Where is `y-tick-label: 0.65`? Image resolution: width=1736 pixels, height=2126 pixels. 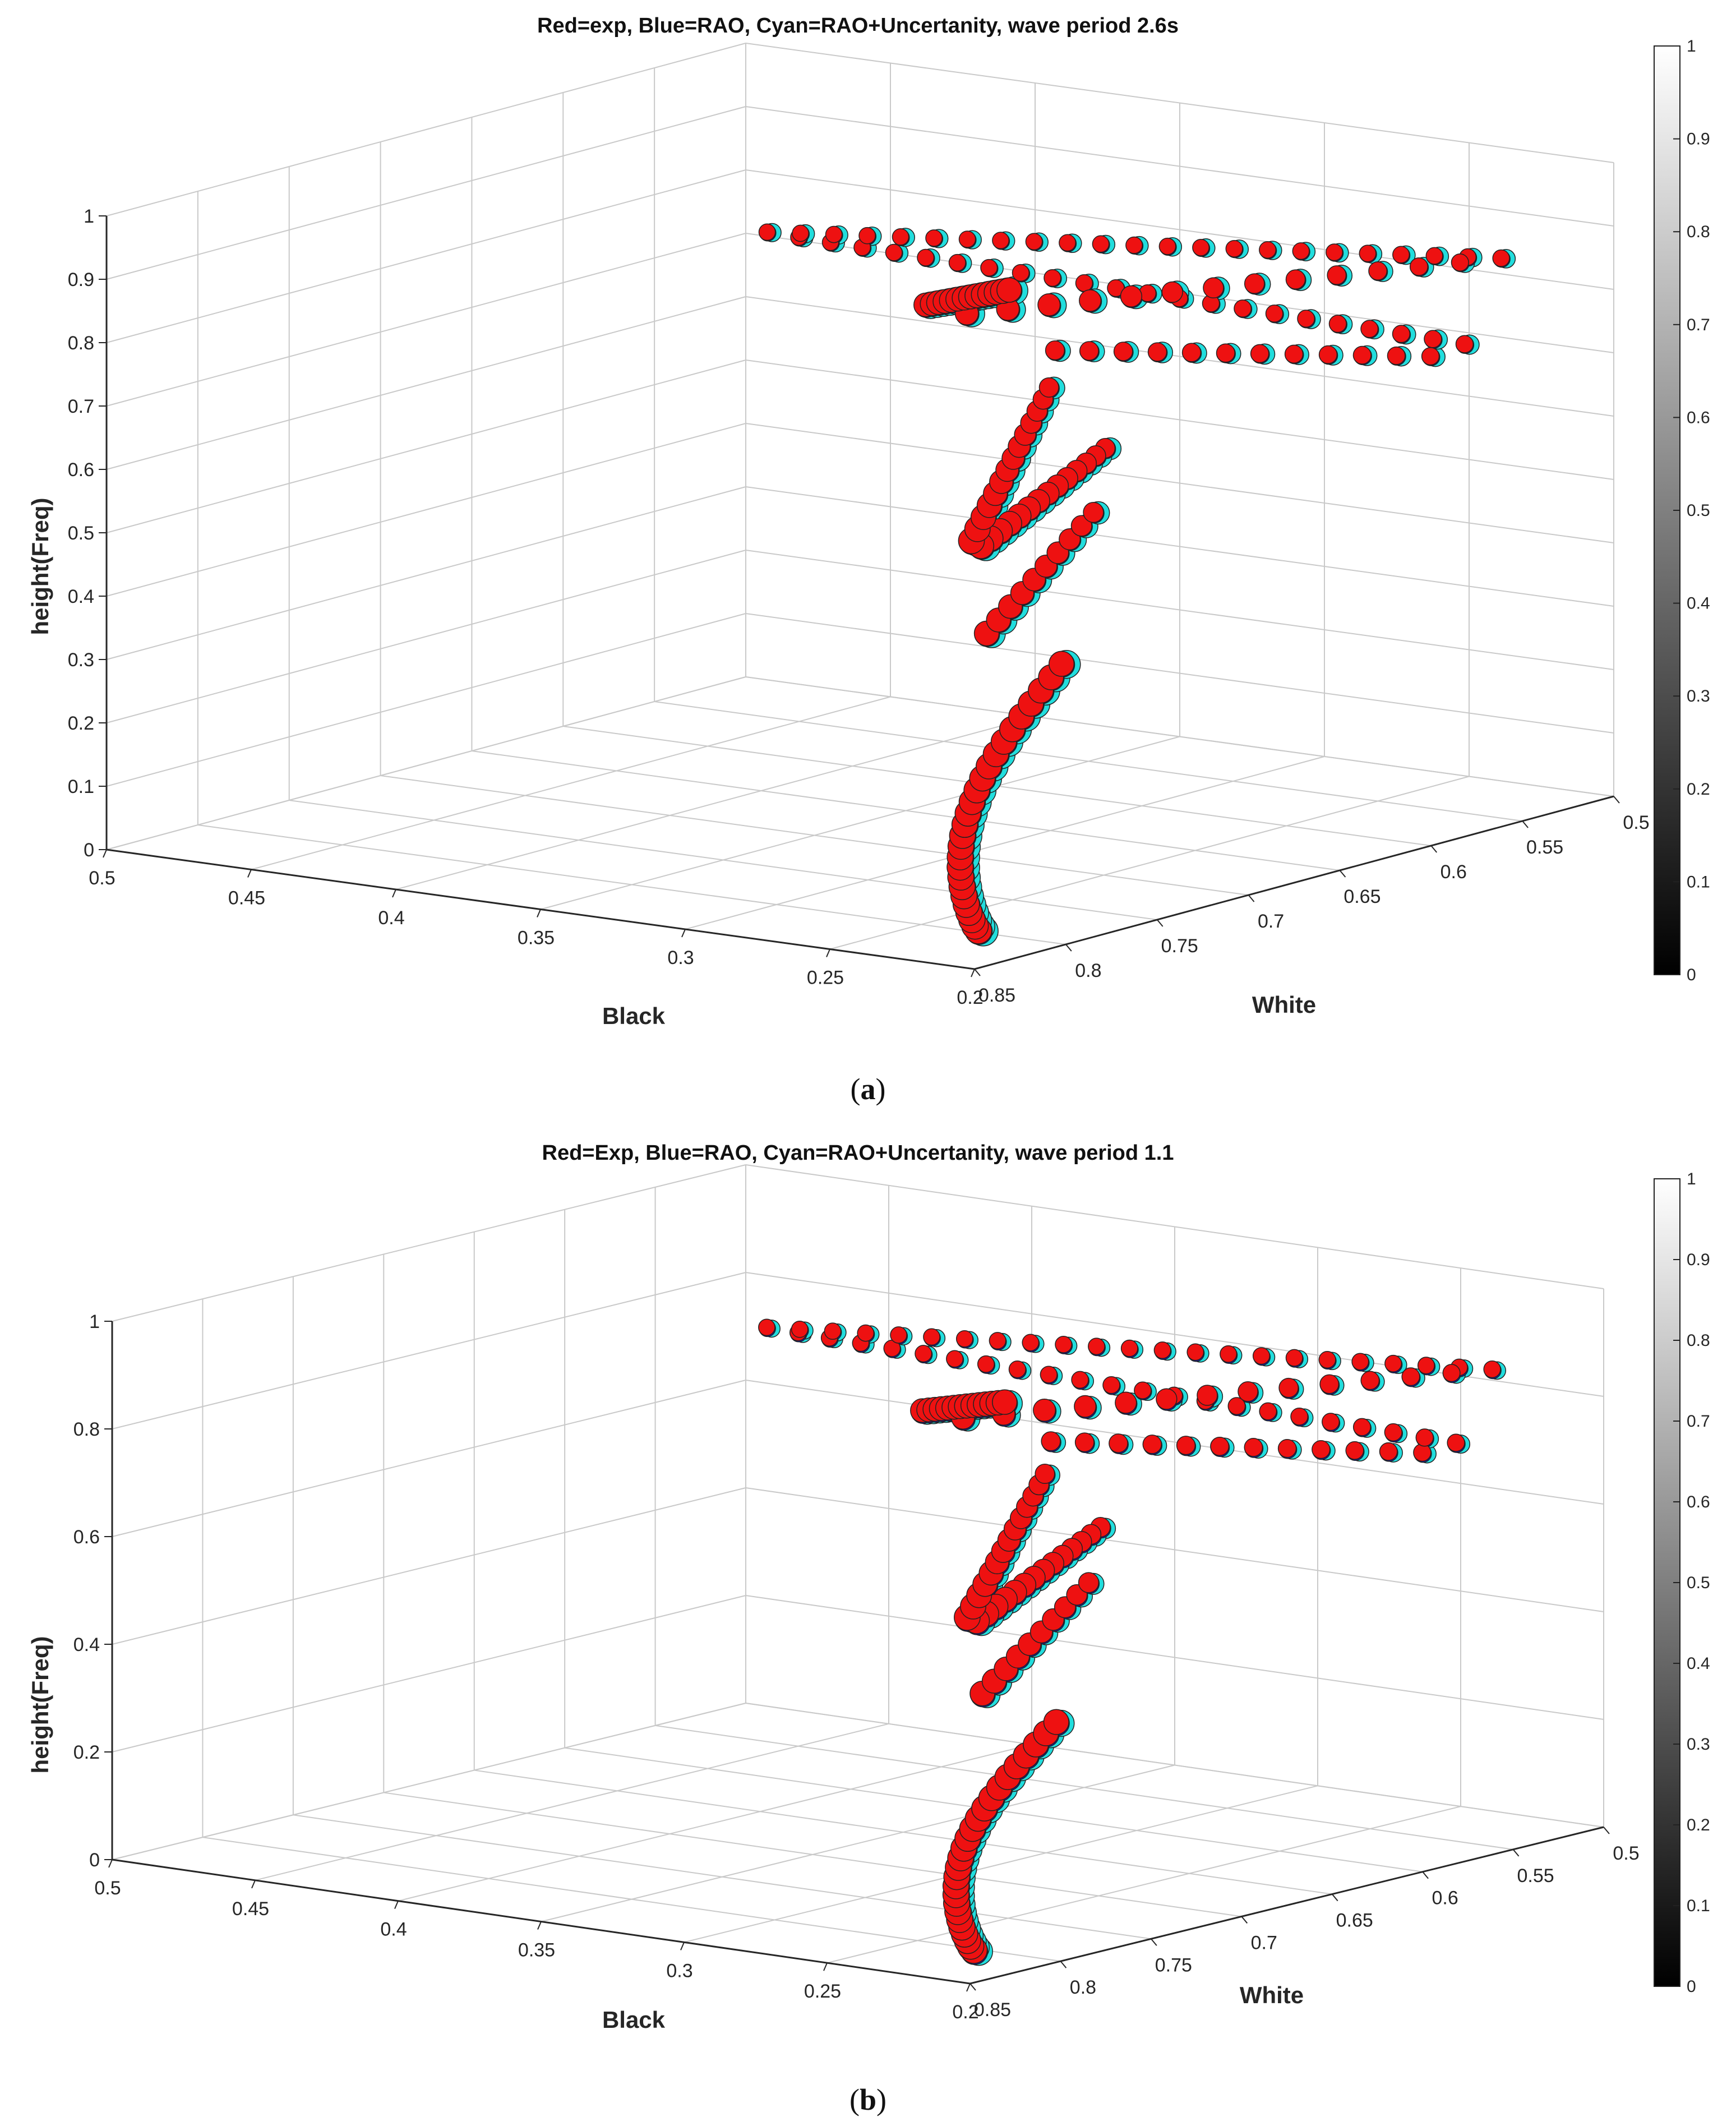 y-tick-label: 0.65 is located at coordinates (1362, 896).